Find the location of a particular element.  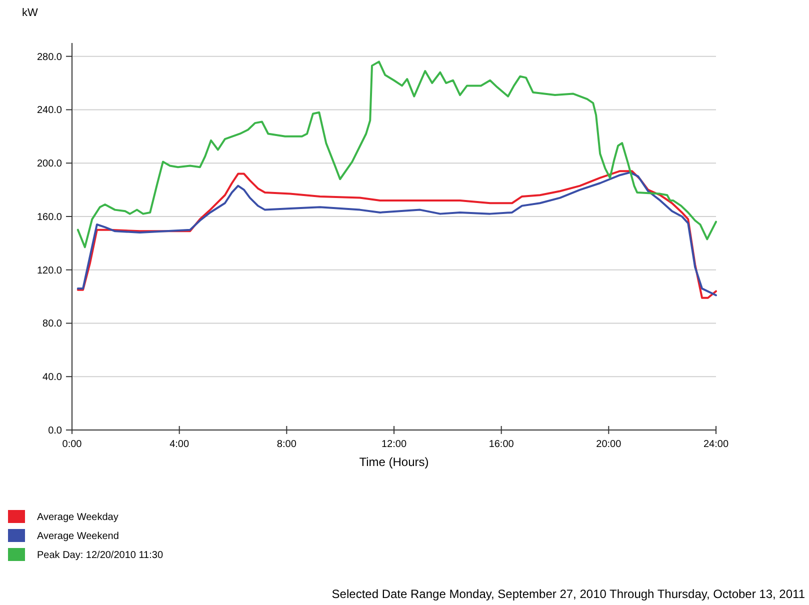

y-tick-label: 280.0 is located at coordinates (49, 57).